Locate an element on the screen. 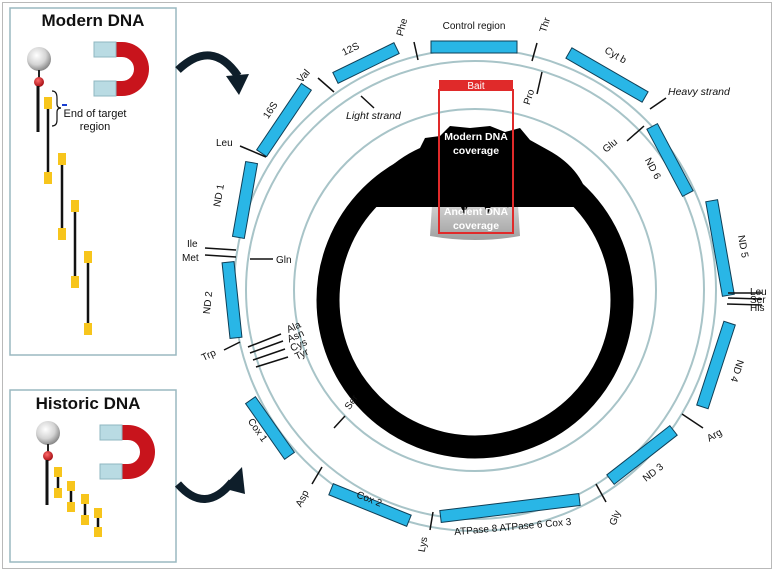 Image resolution: width=776 pixels, height=573 pixels. gene-cox2 is located at coordinates (370, 505).